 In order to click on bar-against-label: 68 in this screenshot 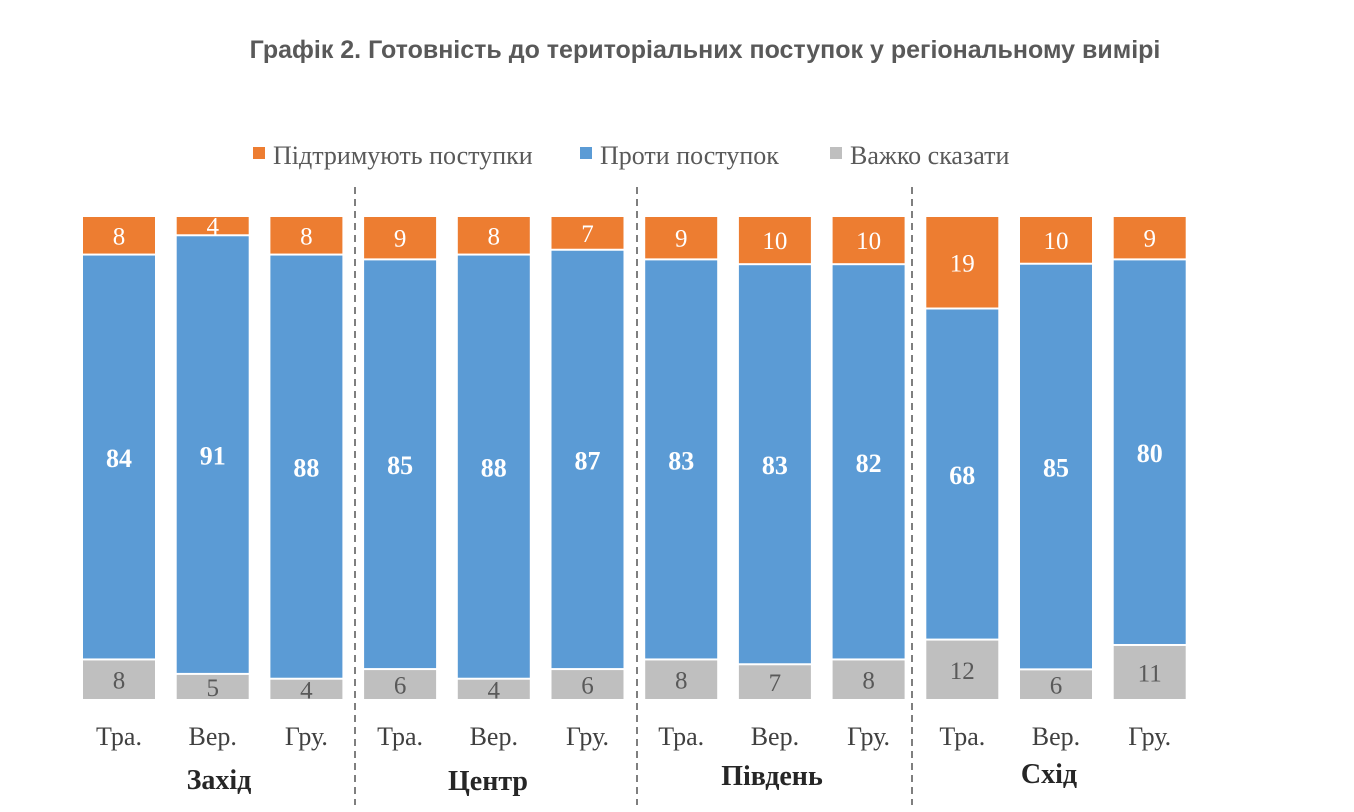, I will do `click(962, 475)`.